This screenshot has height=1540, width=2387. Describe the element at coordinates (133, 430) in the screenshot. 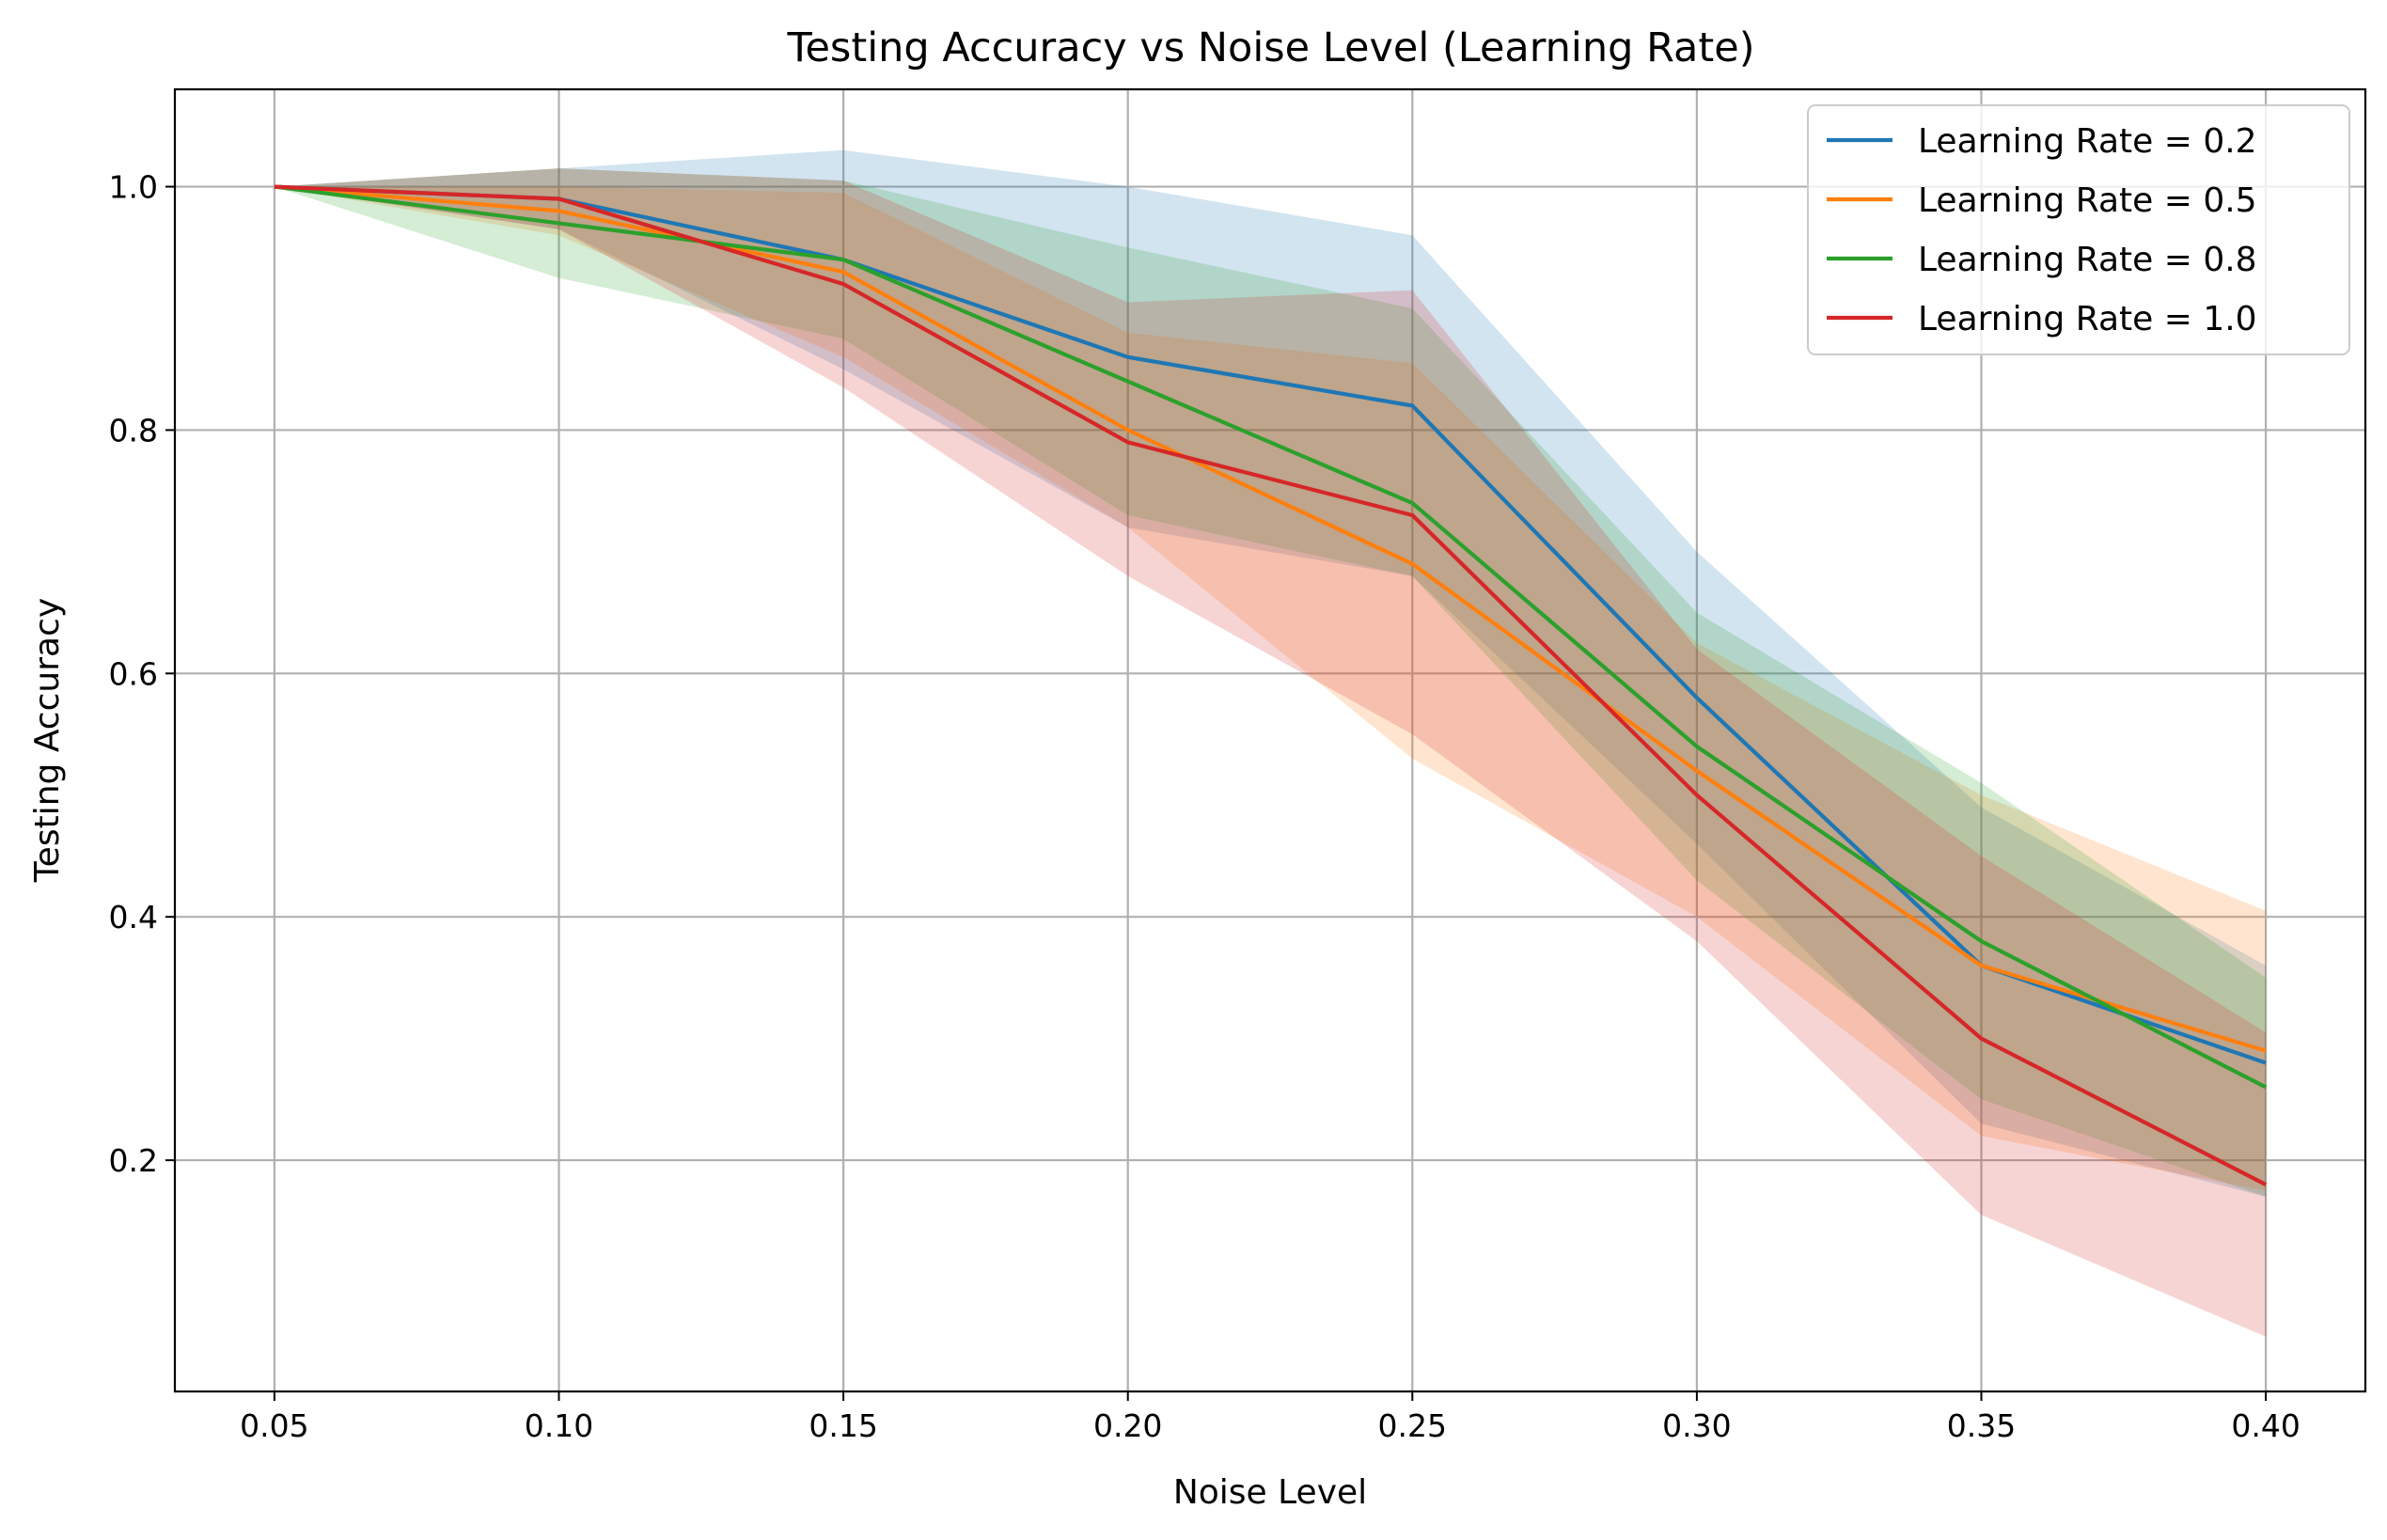

I see `y-tick-label: 0.8` at that location.